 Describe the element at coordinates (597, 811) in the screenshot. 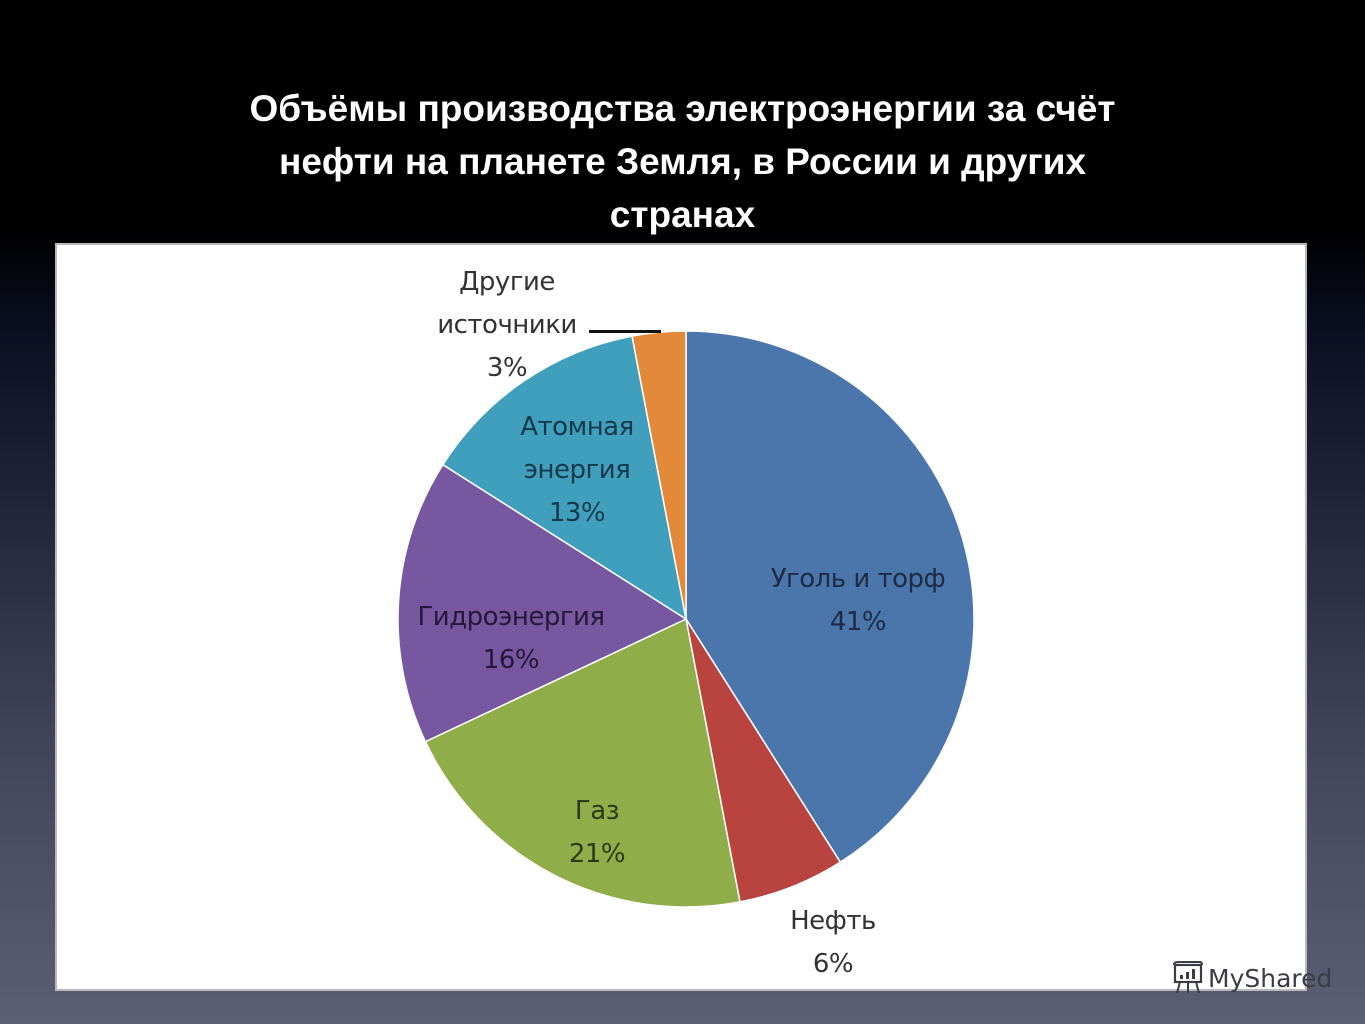

I see `label-gas-name: Газ` at that location.